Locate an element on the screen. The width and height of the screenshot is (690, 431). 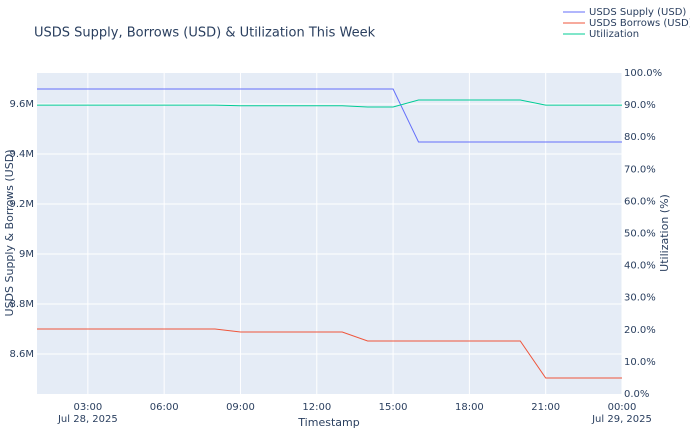
x-axis-title: Timestamp is located at coordinates (328, 422).